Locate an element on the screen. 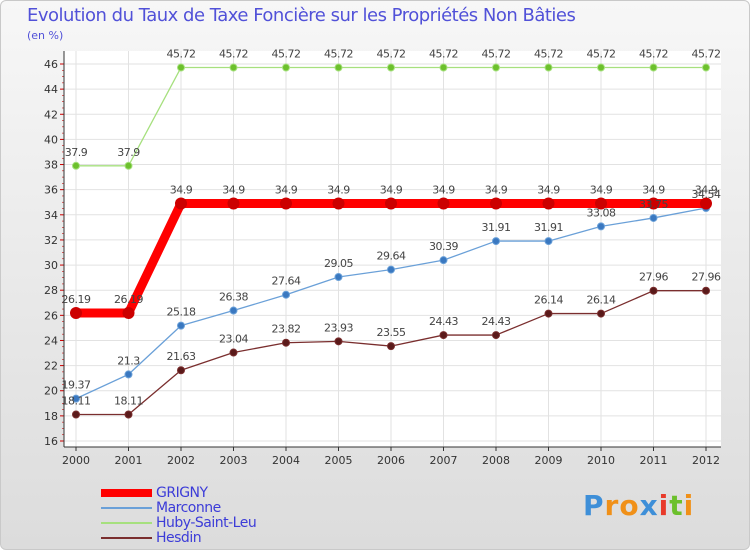  data-label-marconne: 33.08 is located at coordinates (601, 212).